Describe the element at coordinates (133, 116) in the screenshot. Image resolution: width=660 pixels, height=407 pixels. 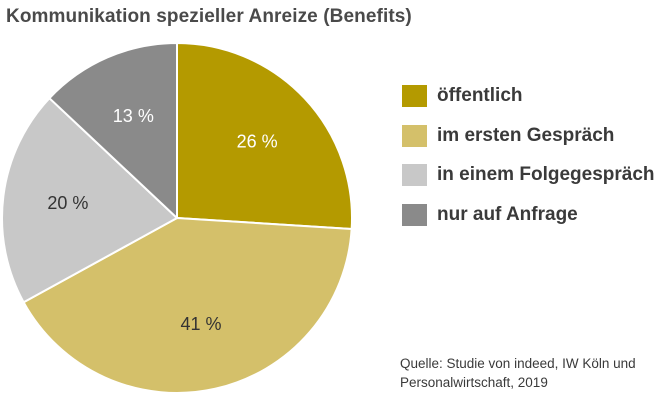
I see `pie-label-auf-anfrage: 13 %` at that location.